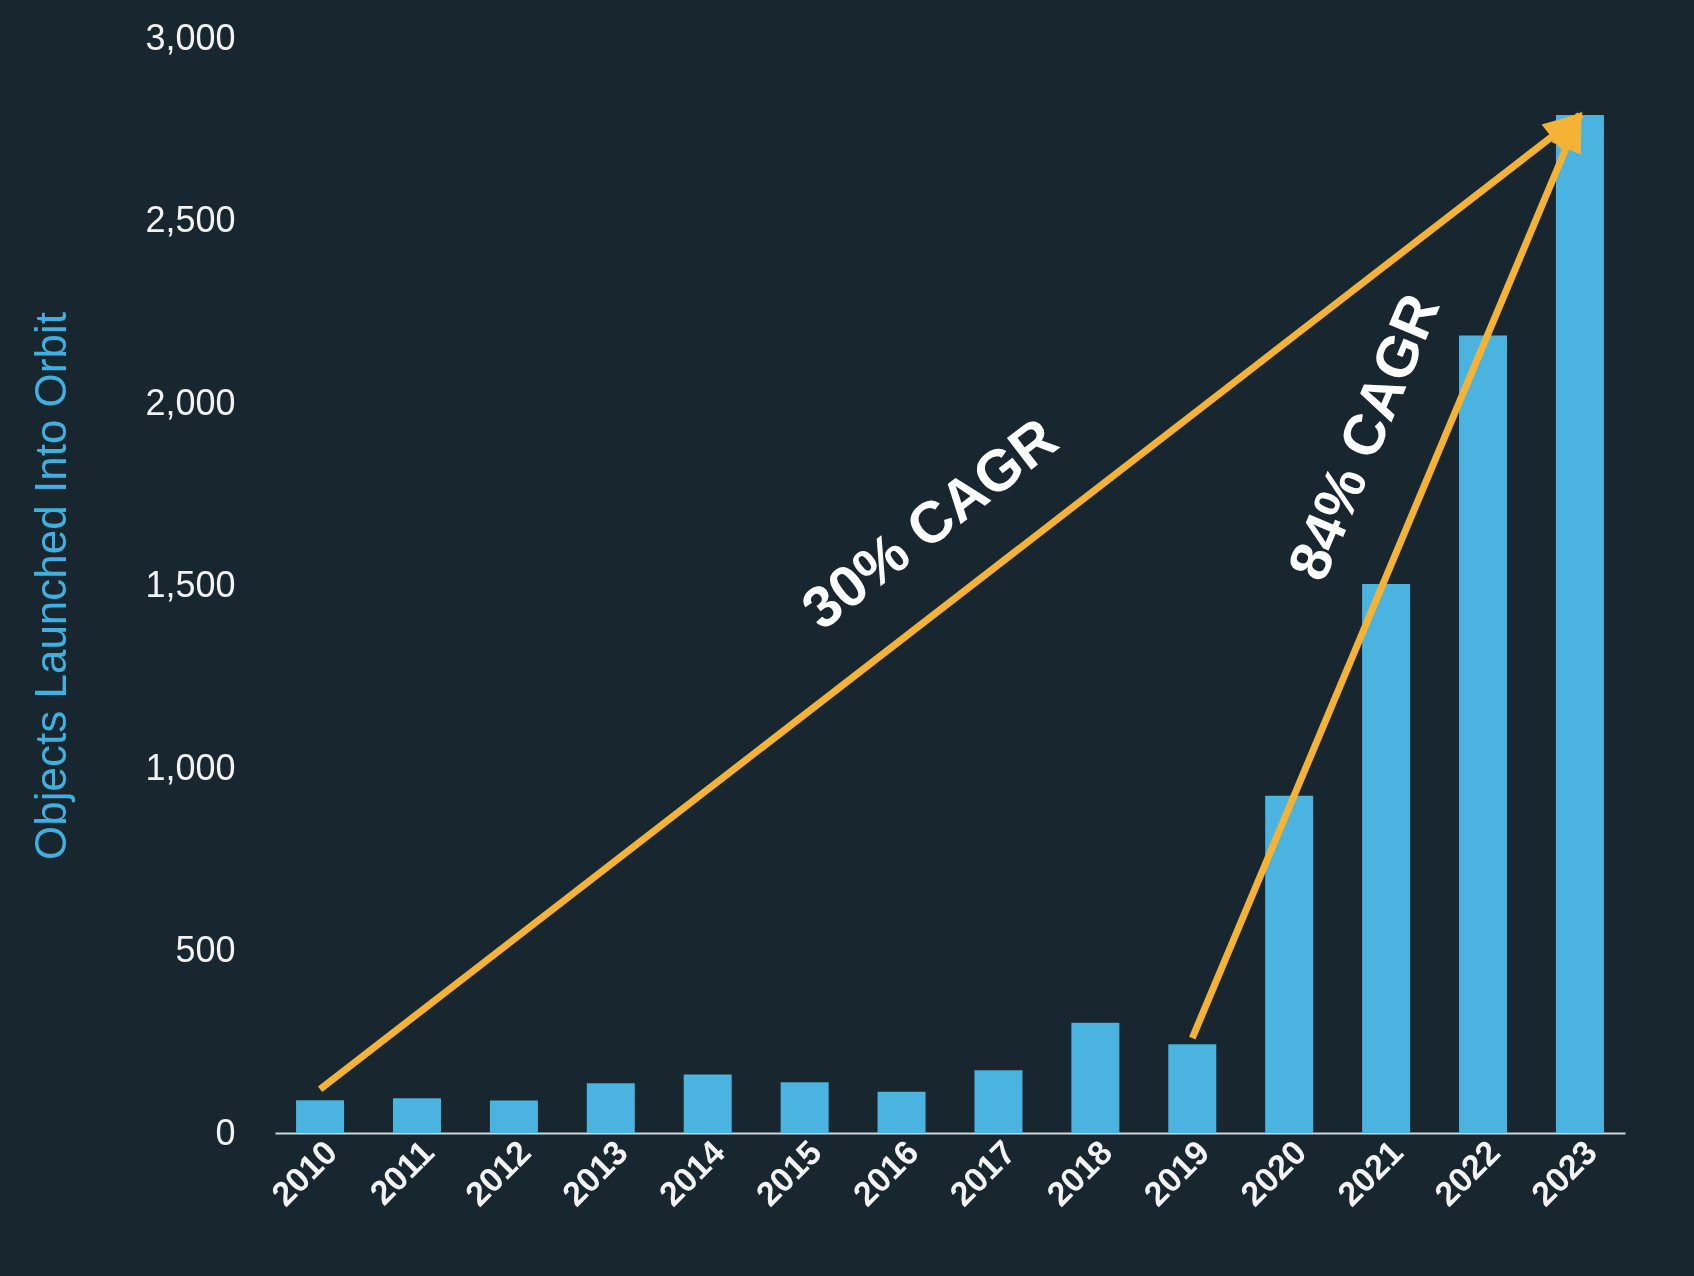  I want to click on y-axis-title: Objects Launched Into Orbit, so click(51, 586).